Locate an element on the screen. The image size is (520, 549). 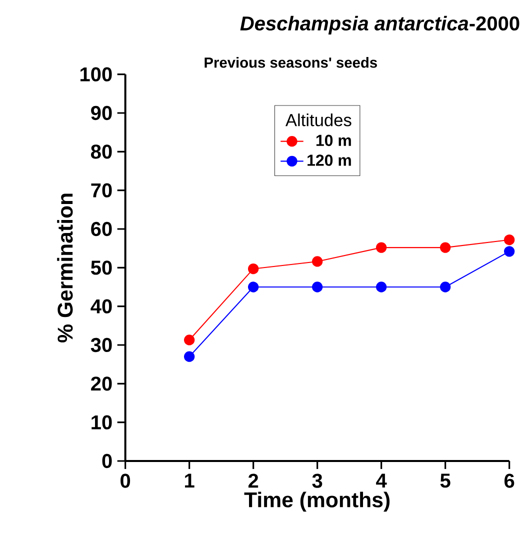
y-tick-label: 70 is located at coordinates (101, 190).